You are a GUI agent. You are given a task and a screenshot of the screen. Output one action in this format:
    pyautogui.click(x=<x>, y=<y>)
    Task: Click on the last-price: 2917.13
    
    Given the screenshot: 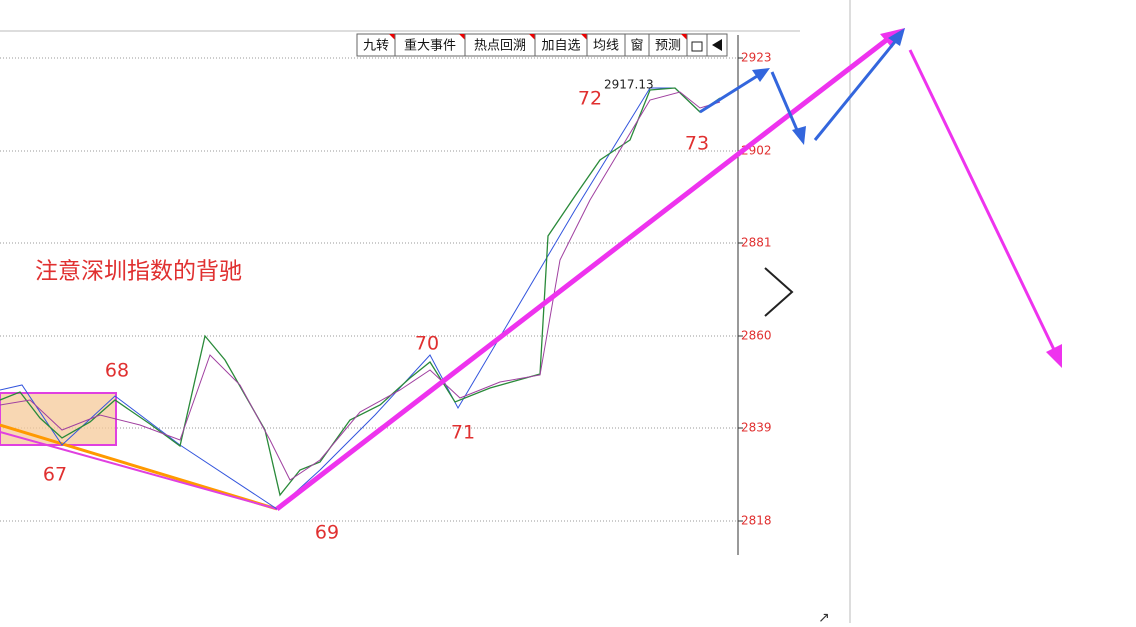 What is the action you would take?
    pyautogui.click(x=629, y=85)
    